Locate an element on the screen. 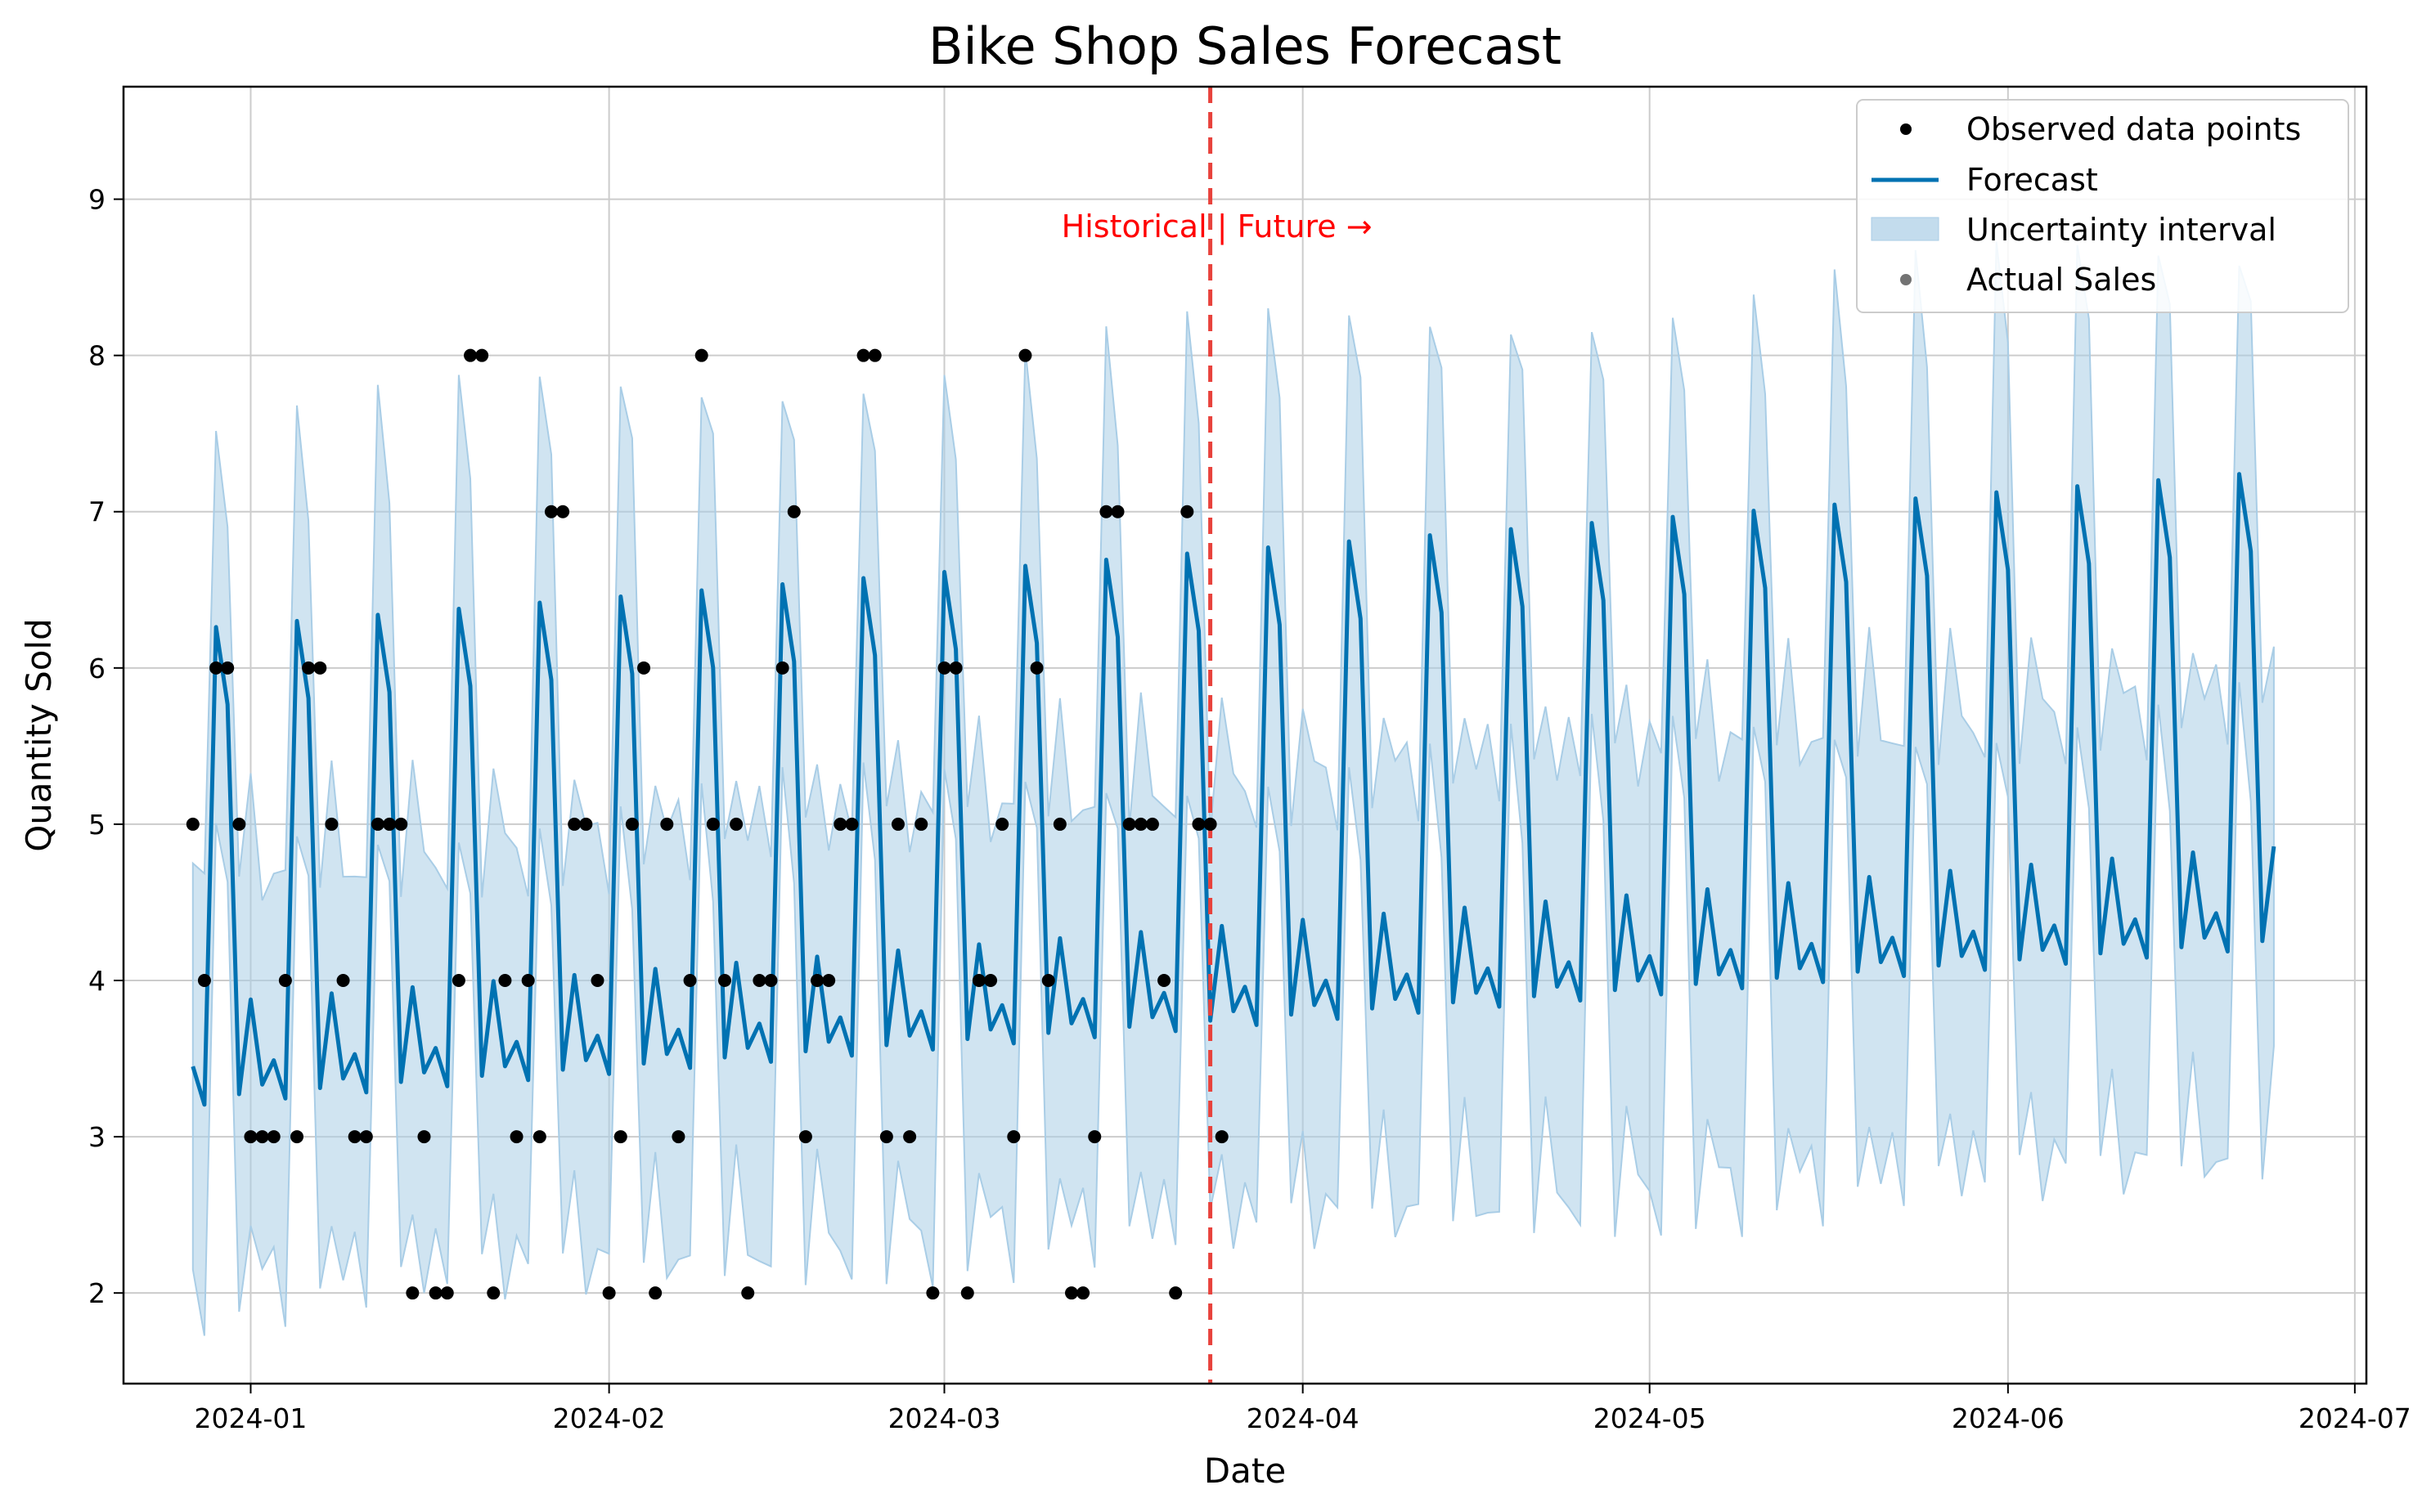 The width and height of the screenshot is (2431, 1512). x-axis-label: Date is located at coordinates (1245, 1471).